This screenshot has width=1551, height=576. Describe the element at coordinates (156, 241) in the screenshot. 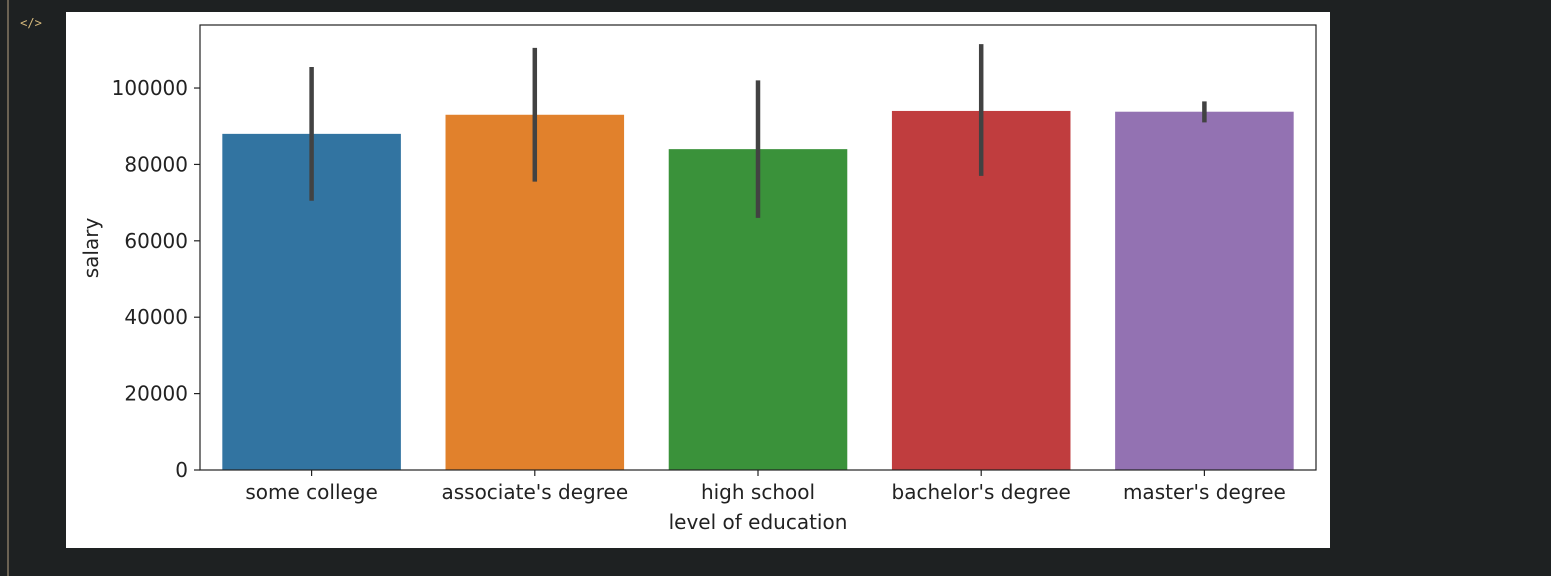

I see `y-tick-label: 60000` at that location.